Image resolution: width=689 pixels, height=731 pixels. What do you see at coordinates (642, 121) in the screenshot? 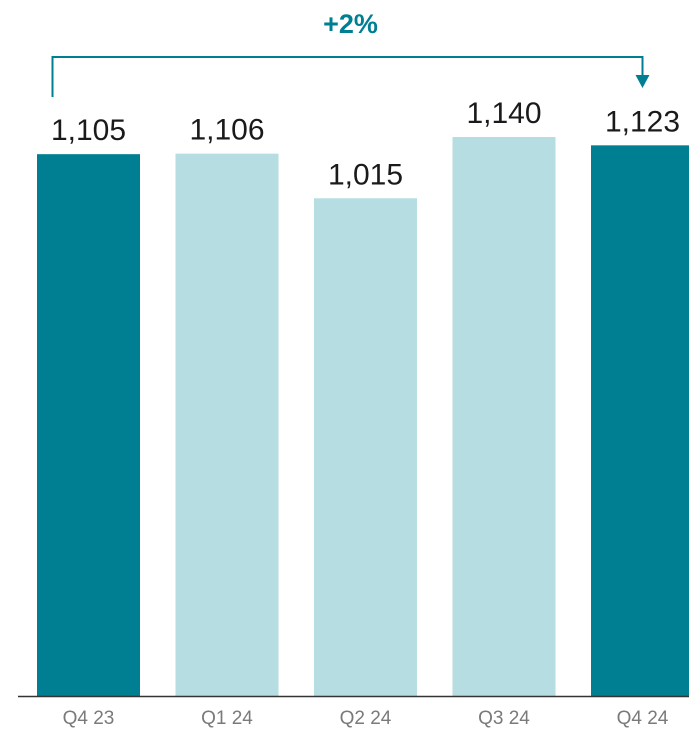
I see `value-label-q4-24: 1,123` at bounding box center [642, 121].